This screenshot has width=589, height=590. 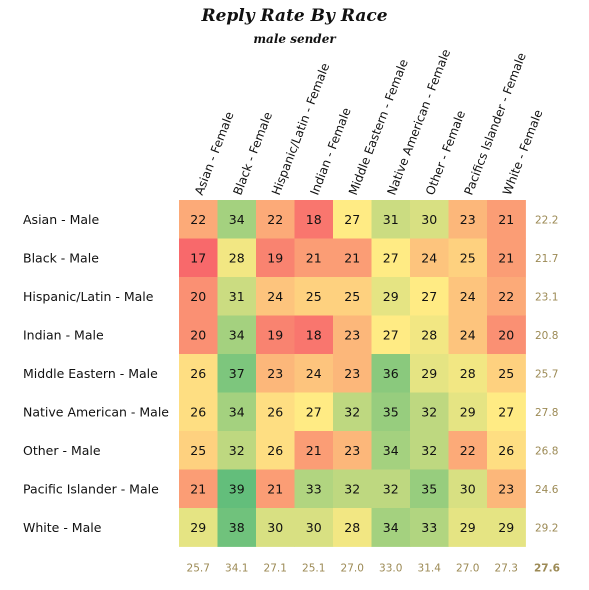 I want to click on cell-value-label: 39, so click(x=237, y=488).